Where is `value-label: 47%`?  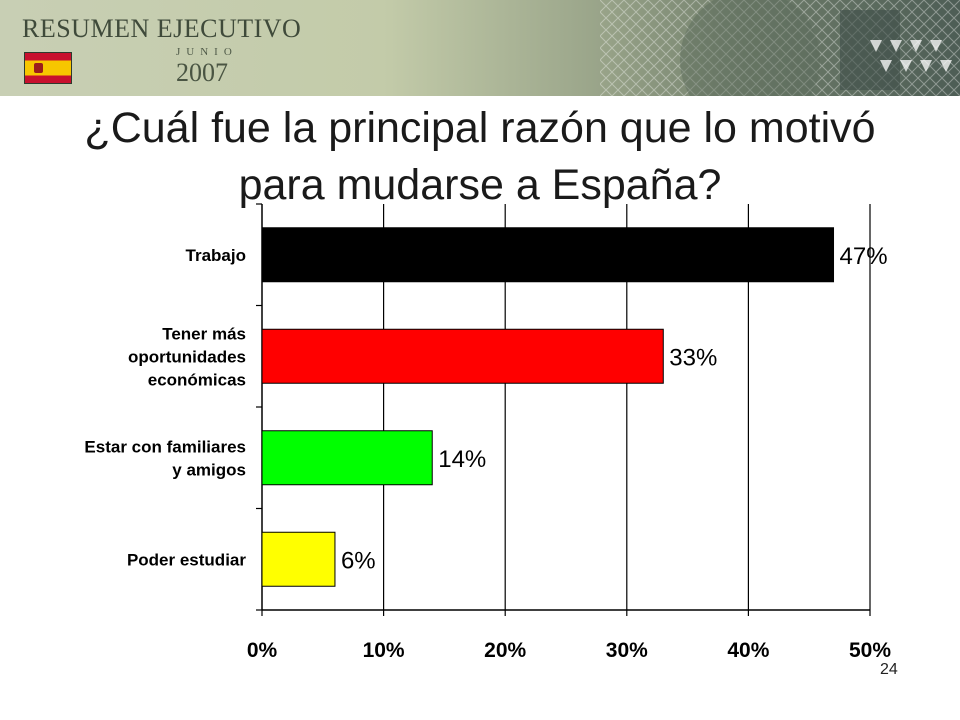 value-label: 47% is located at coordinates (864, 256).